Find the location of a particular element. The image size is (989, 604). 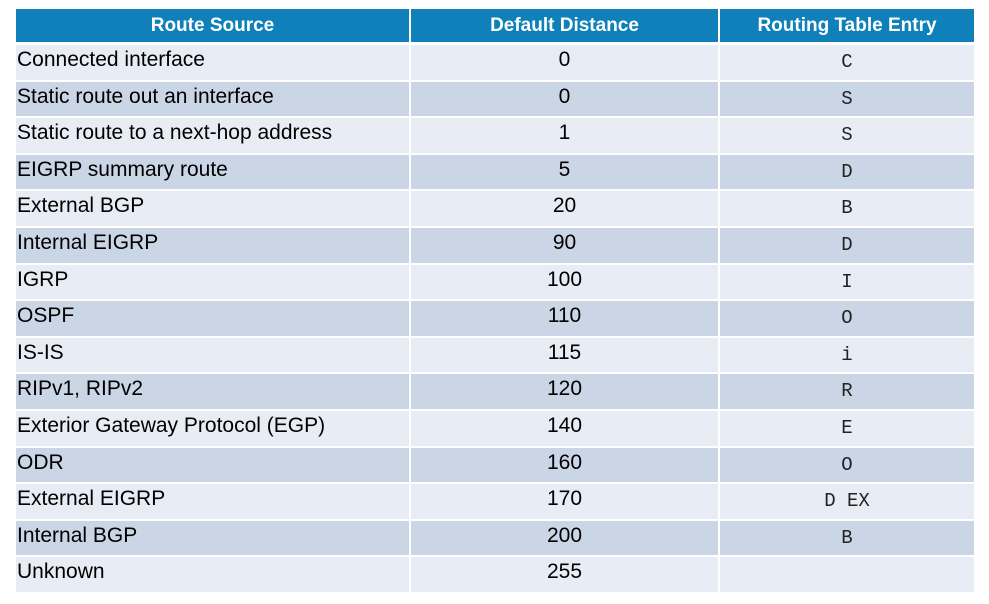

default-distance-cell: 255 is located at coordinates (565, 575).